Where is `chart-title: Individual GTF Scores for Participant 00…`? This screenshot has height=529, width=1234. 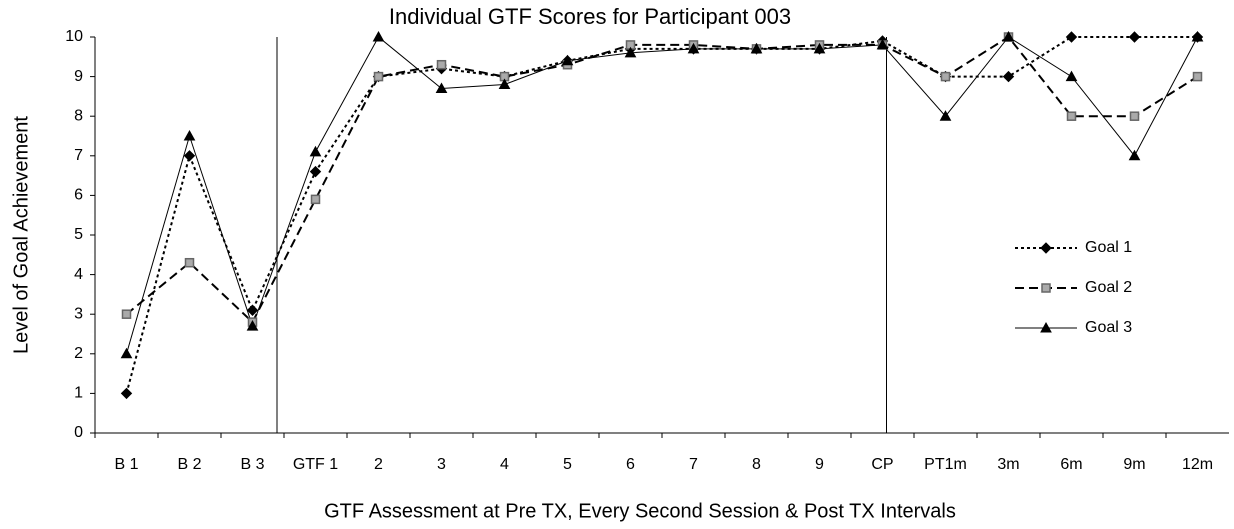 chart-title: Individual GTF Scores for Participant 00… is located at coordinates (590, 16).